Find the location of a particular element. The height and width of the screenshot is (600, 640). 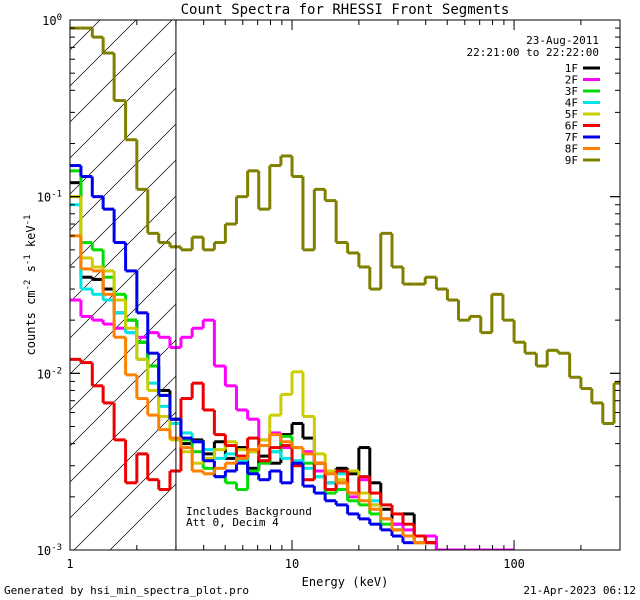

chart-time-range: 22:21:00 to 22:22:00 is located at coordinates (533, 52).